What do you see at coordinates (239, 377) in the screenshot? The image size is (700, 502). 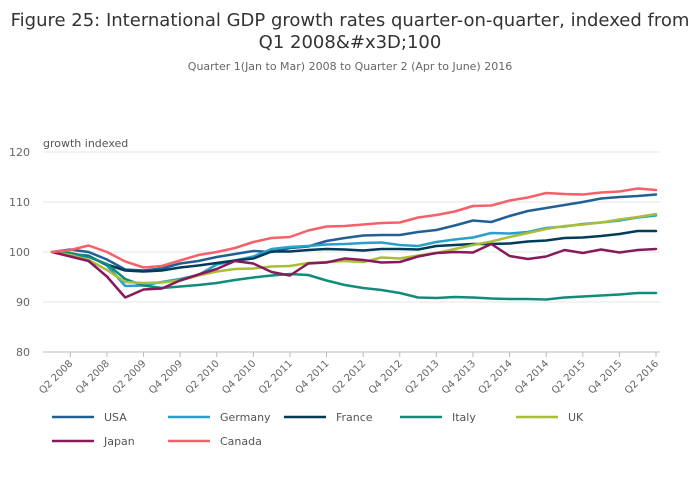 I see `x-tick-label: Q4 2010` at bounding box center [239, 377].